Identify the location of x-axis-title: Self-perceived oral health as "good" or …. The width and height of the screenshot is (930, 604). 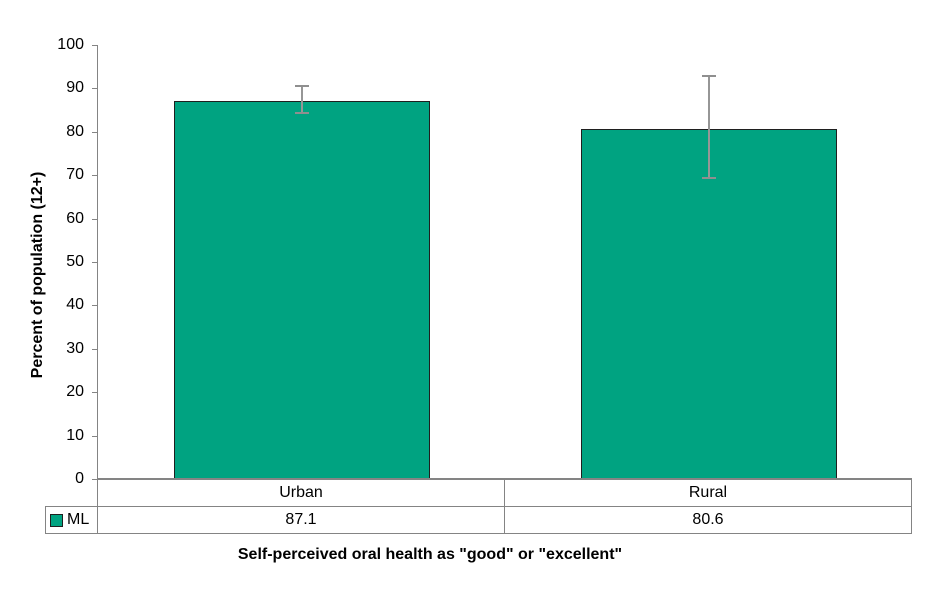
(430, 554).